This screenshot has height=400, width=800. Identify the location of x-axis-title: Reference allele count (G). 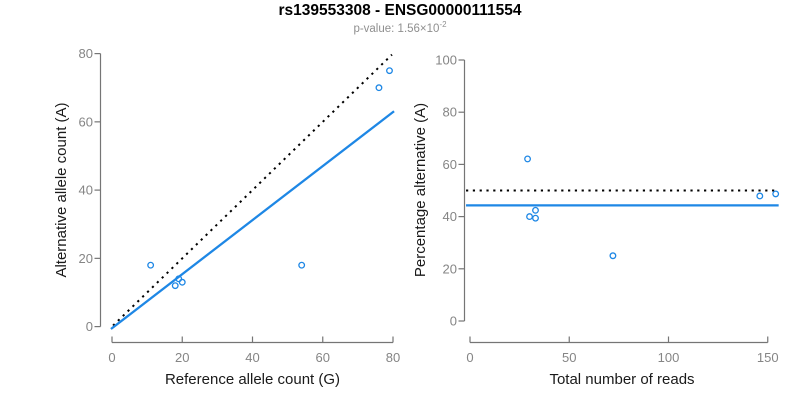
(252, 379).